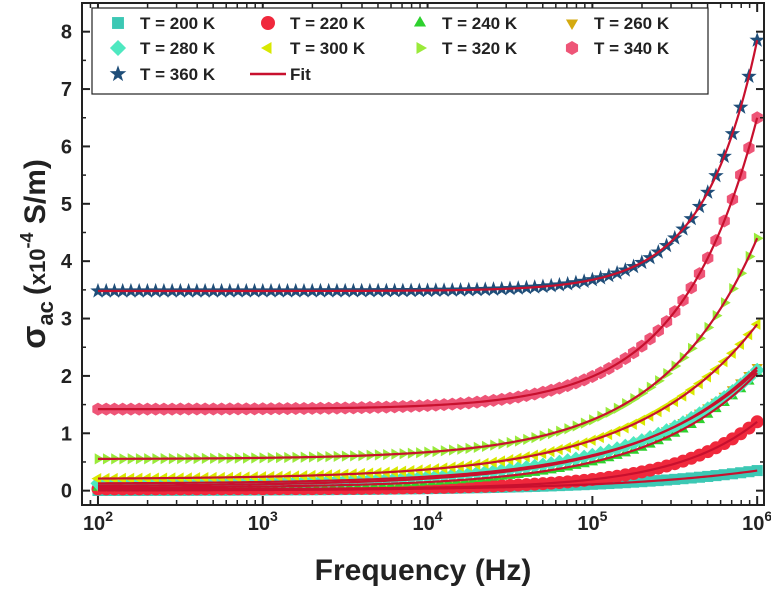  I want to click on x-tick-label: 10⁶, so click(756, 521).